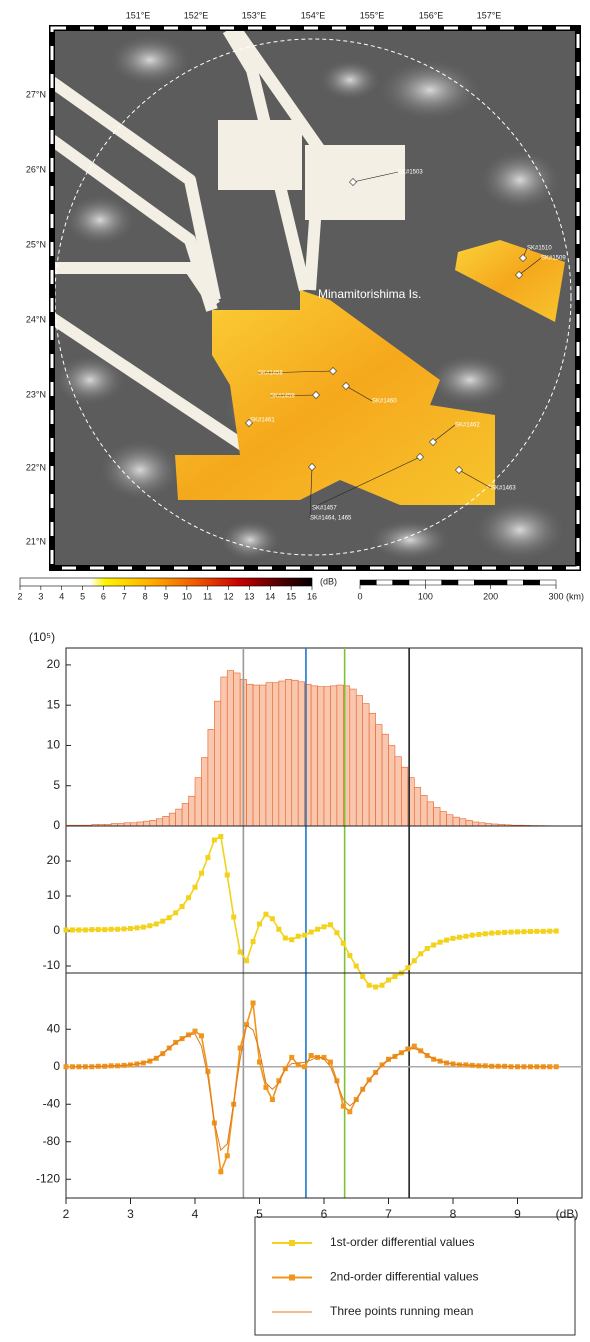 This screenshot has height=1342, width=590. I want to click on scale-tick-label: 300, so click(555, 596).